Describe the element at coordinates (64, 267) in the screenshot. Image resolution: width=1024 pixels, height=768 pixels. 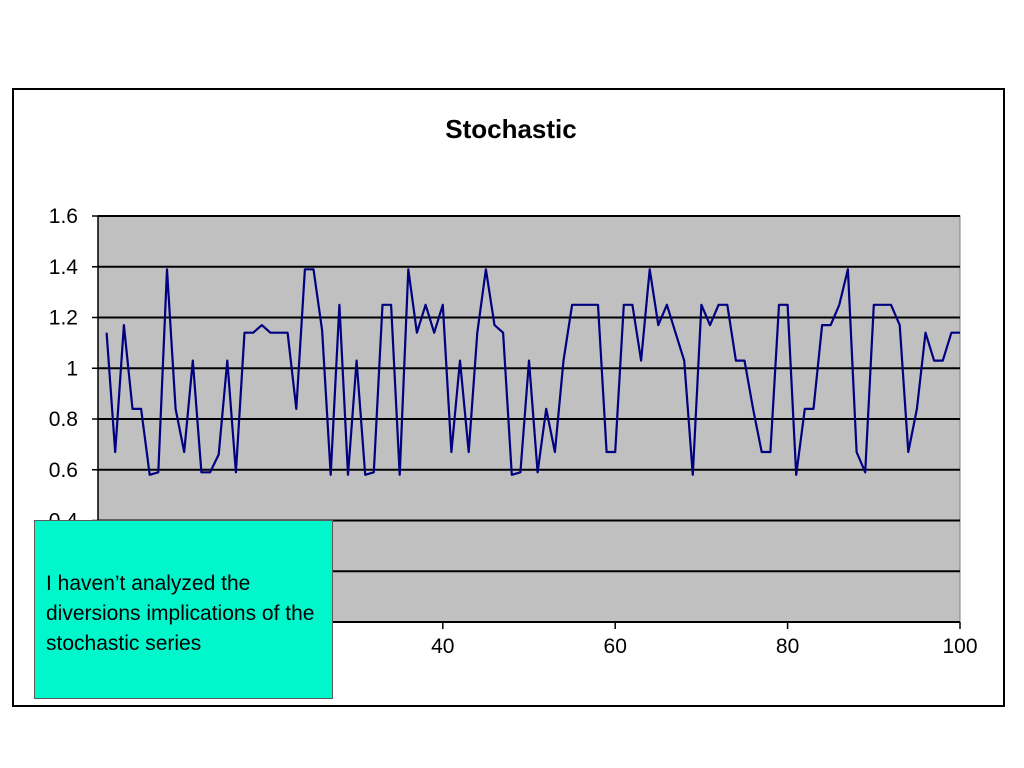
I see `y-tick-label: 1.4` at that location.